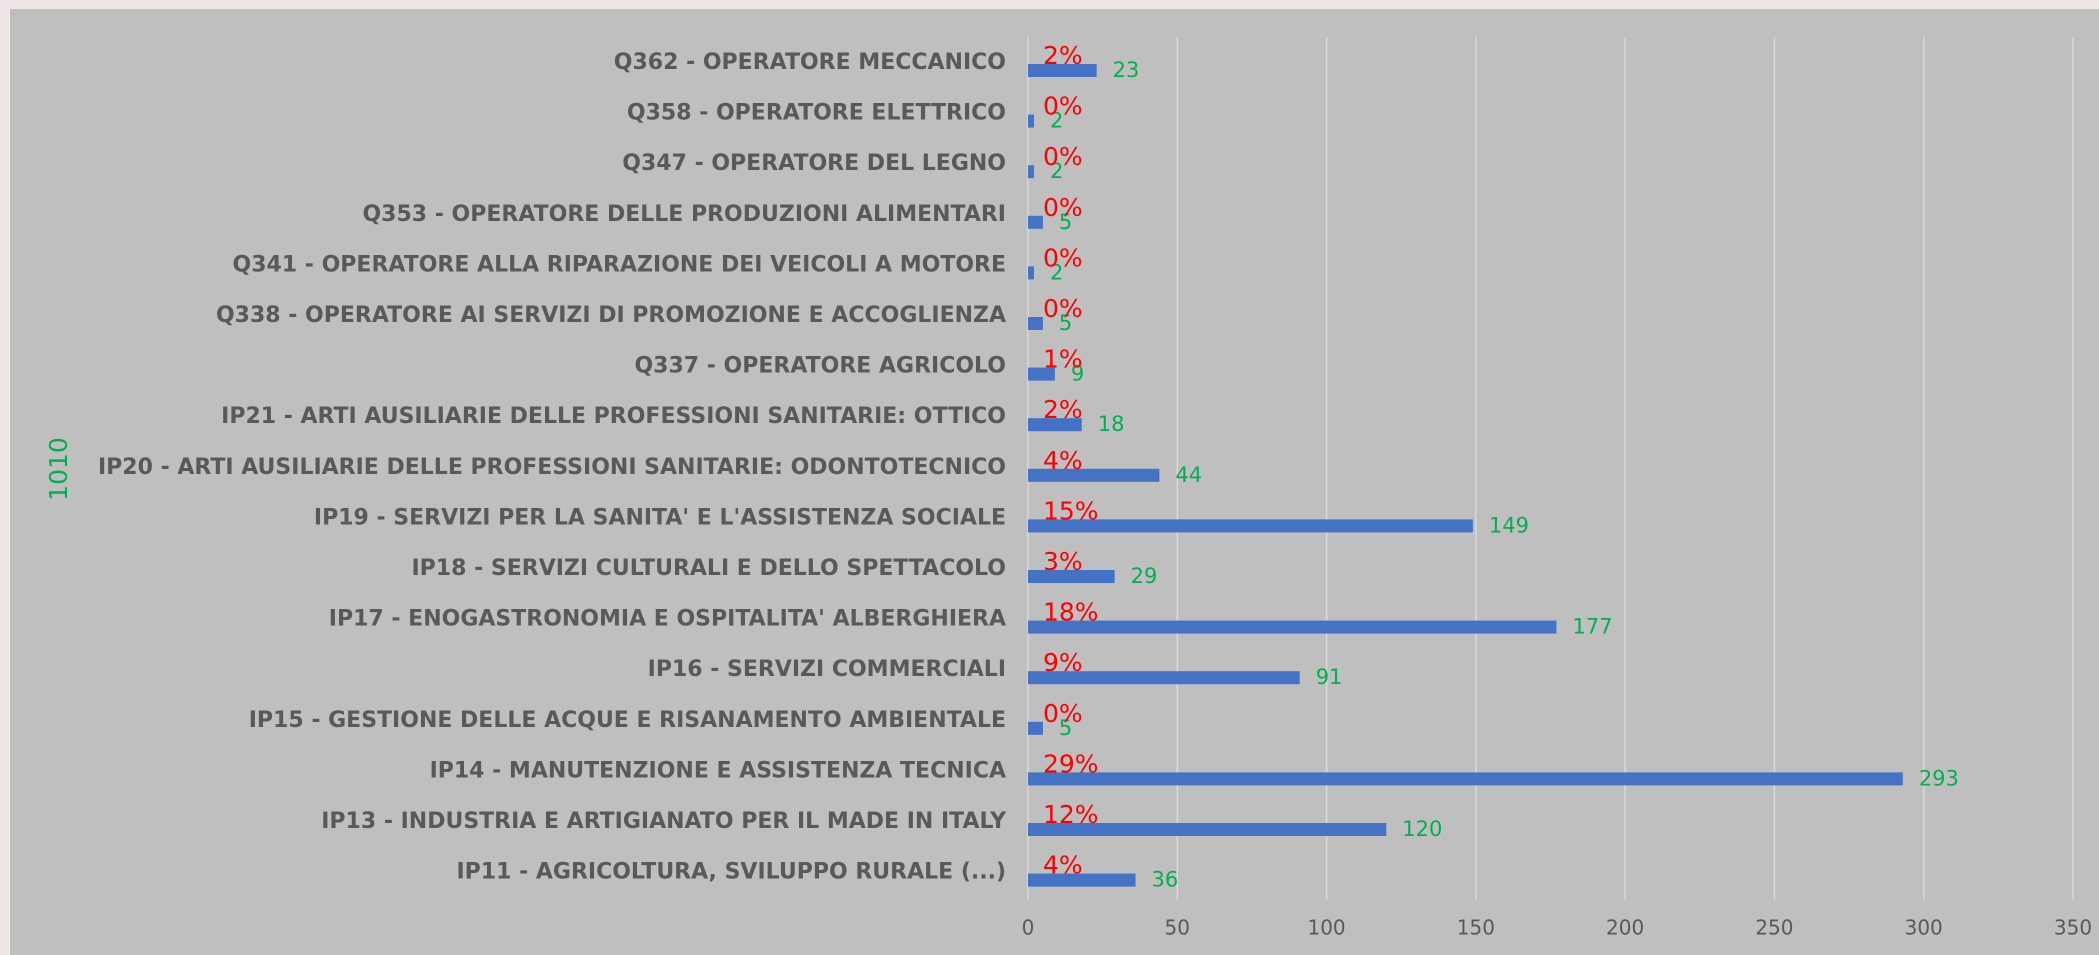 The height and width of the screenshot is (955, 2099). I want to click on x-tick-label: 350, so click(2073, 928).